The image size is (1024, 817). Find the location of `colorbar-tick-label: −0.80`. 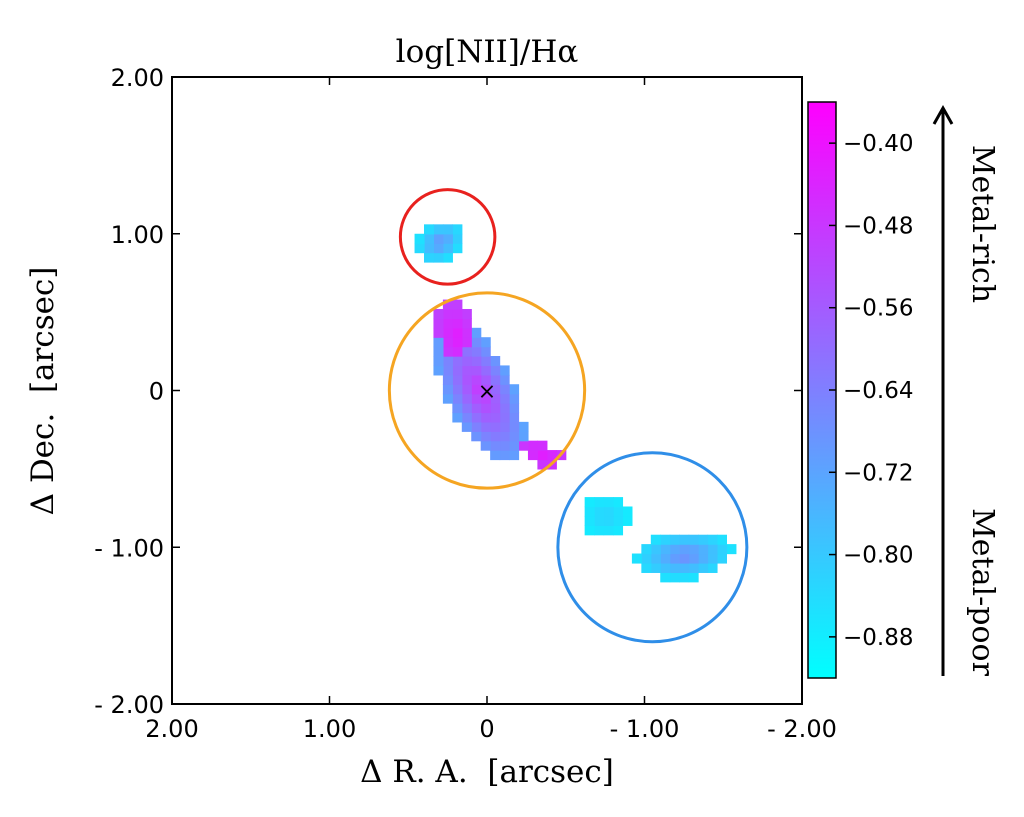

colorbar-tick-label: −0.80 is located at coordinates (878, 556).